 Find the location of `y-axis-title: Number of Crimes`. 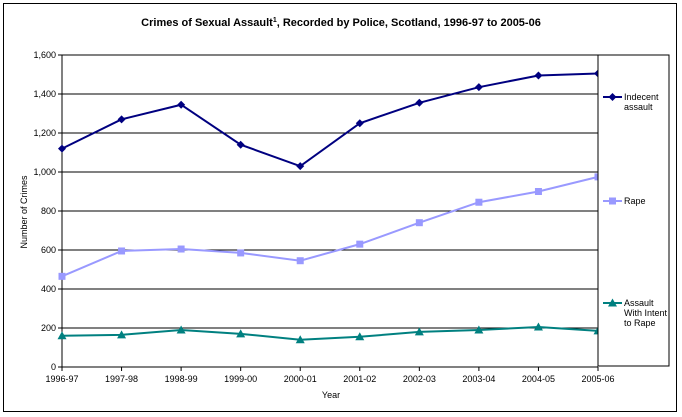

y-axis-title: Number of Crimes is located at coordinates (24, 212).